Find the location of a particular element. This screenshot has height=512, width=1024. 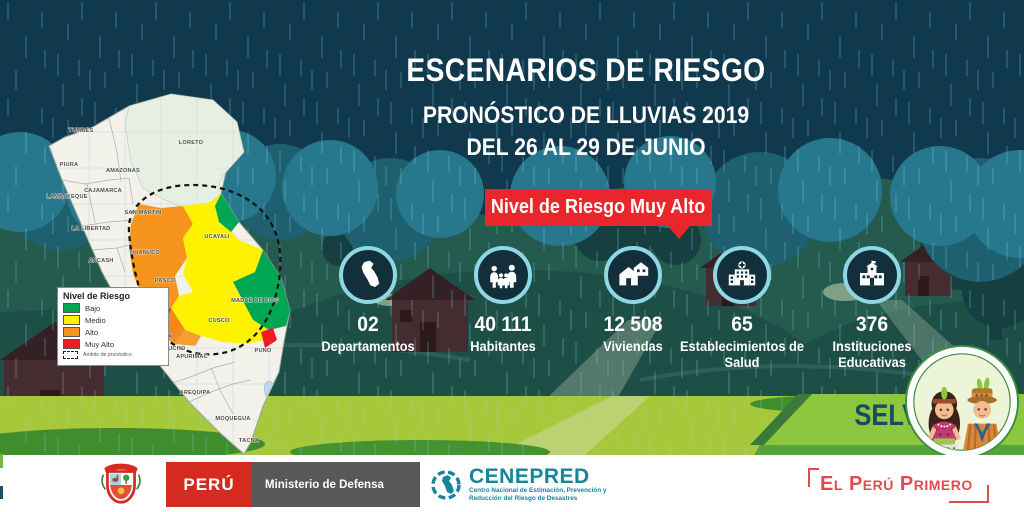

peru-coat-of-arms is located at coordinates (121, 483).